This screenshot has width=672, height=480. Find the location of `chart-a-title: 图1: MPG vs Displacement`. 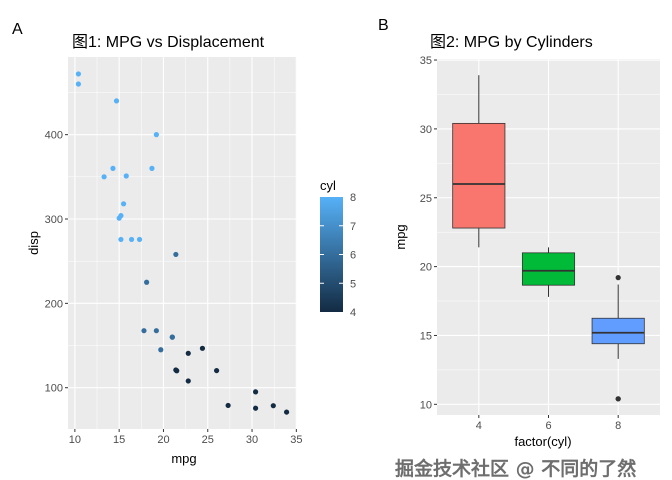

chart-a-title: 图1: MPG vs Displacement is located at coordinates (168, 42).